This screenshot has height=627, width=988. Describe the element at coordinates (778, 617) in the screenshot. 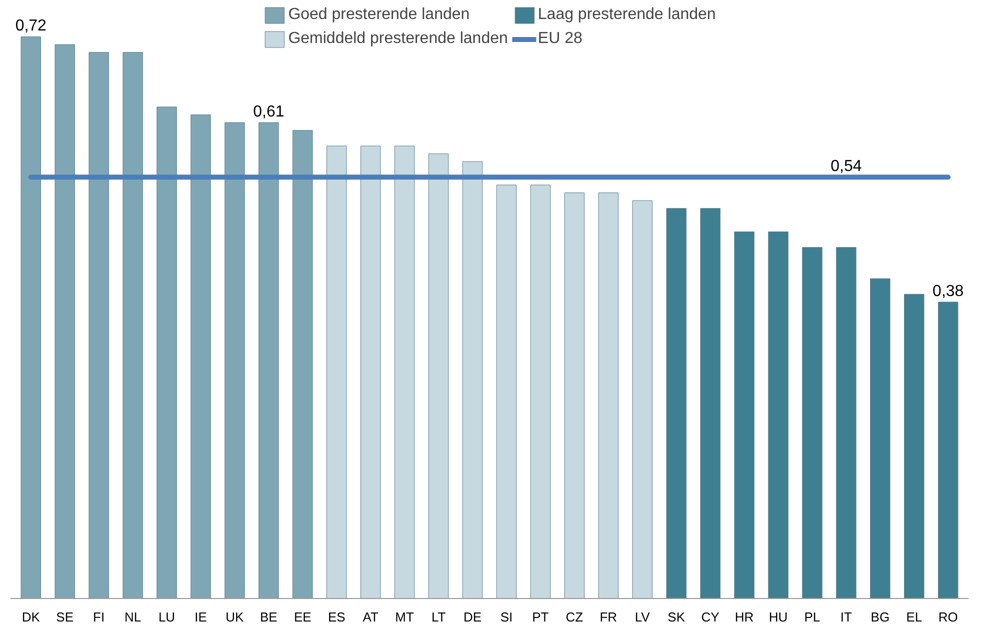

I see `x-tick-label: HU` at that location.